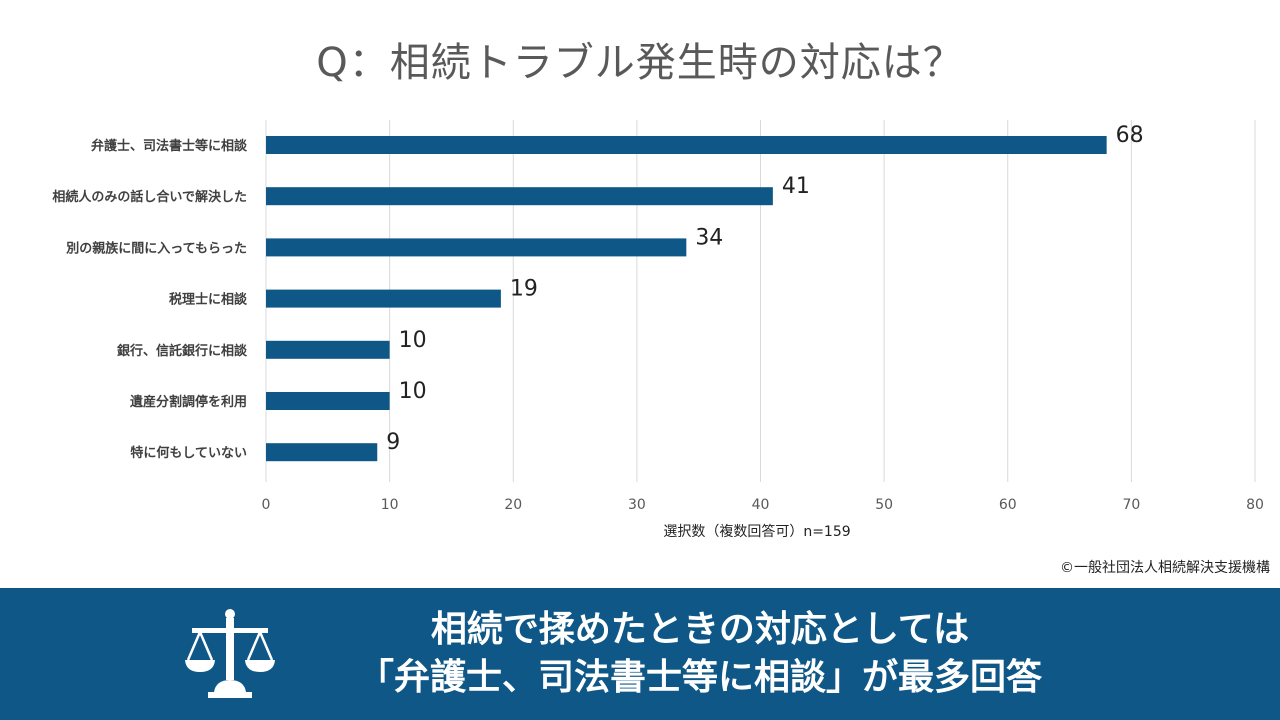 This screenshot has width=1280, height=720. What do you see at coordinates (1008, 505) in the screenshot?
I see `x-tick-label: 60` at bounding box center [1008, 505].